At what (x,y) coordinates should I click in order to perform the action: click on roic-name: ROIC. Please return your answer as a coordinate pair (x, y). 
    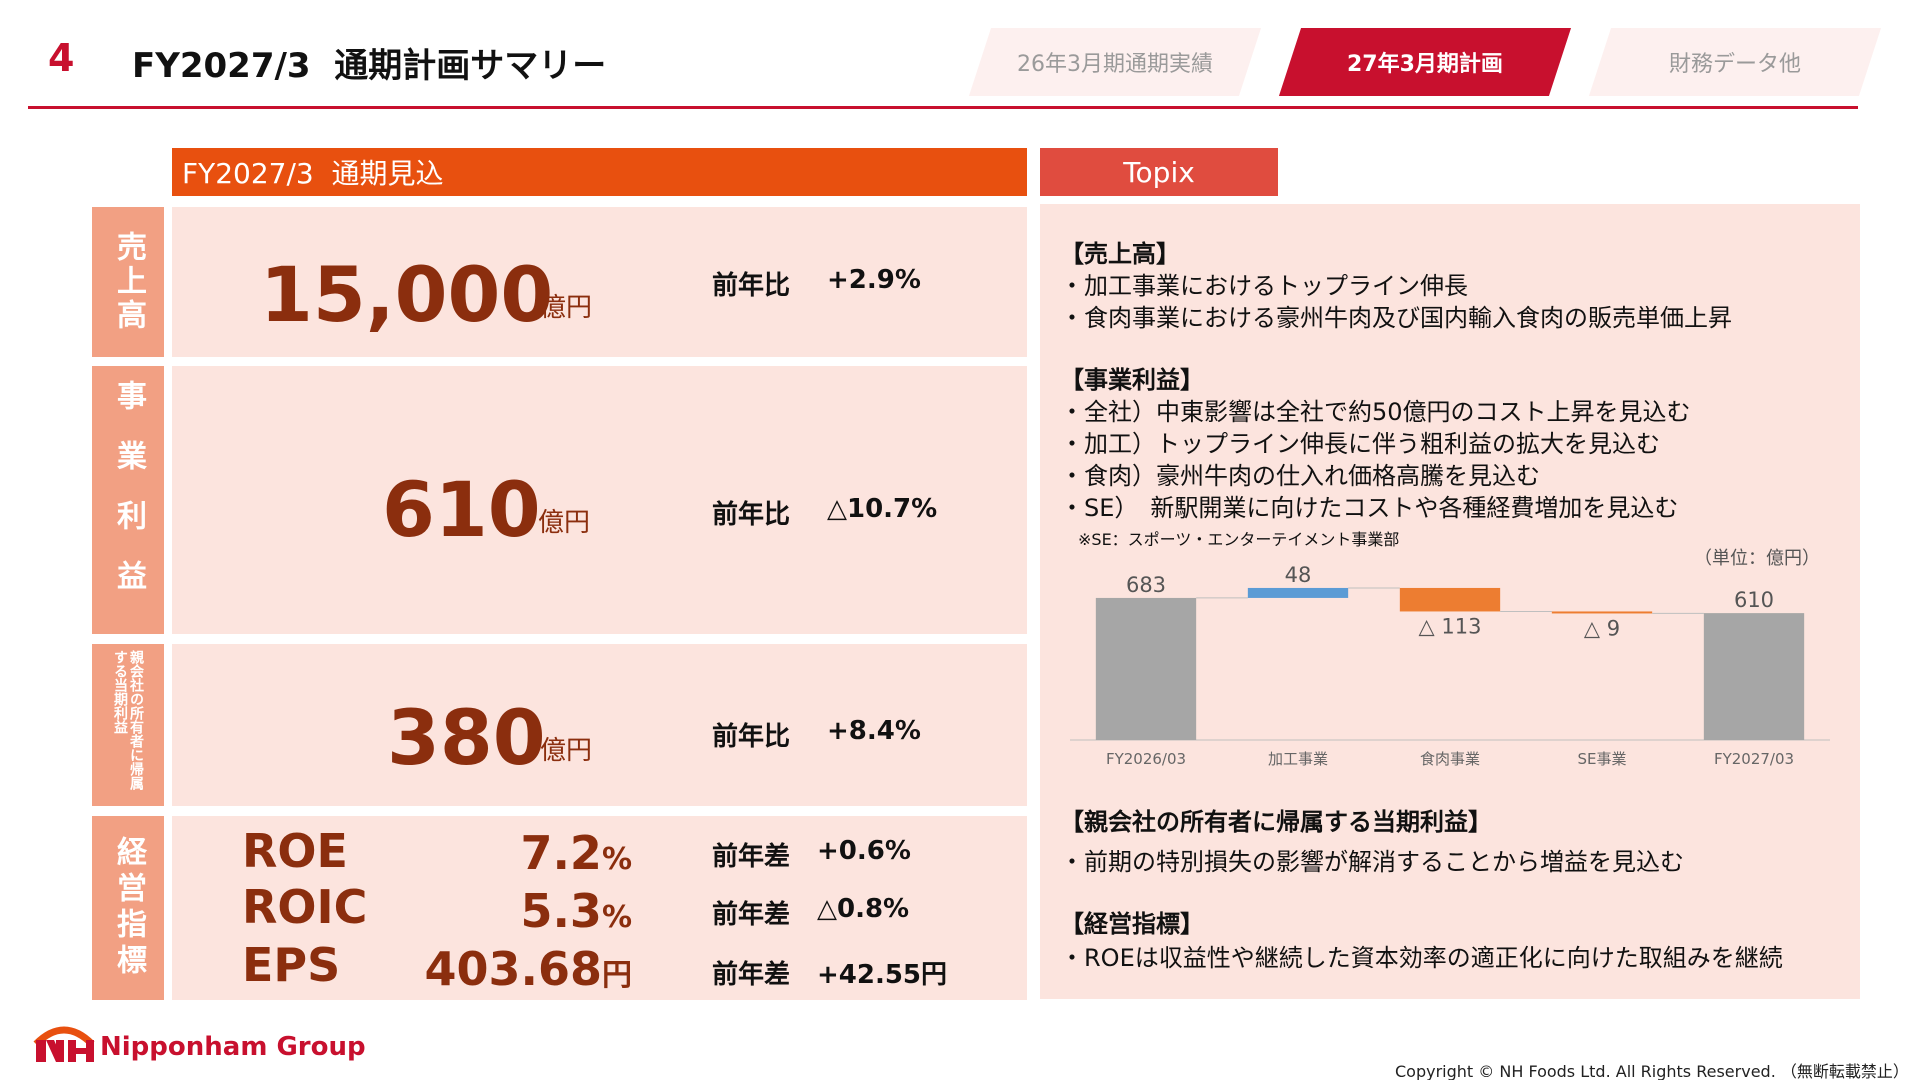
    Looking at the image, I should click on (305, 907).